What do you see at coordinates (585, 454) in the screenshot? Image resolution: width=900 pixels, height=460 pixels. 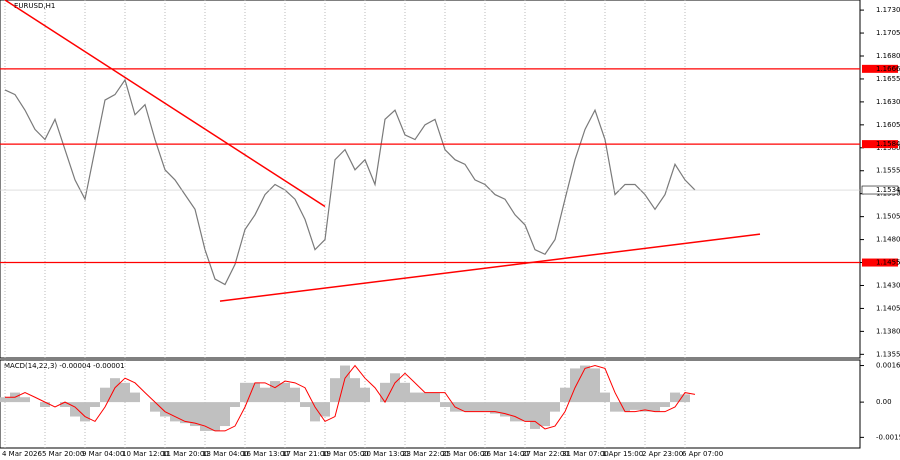 I see `x-tick-label: 31 Mar 07:00` at bounding box center [585, 454].